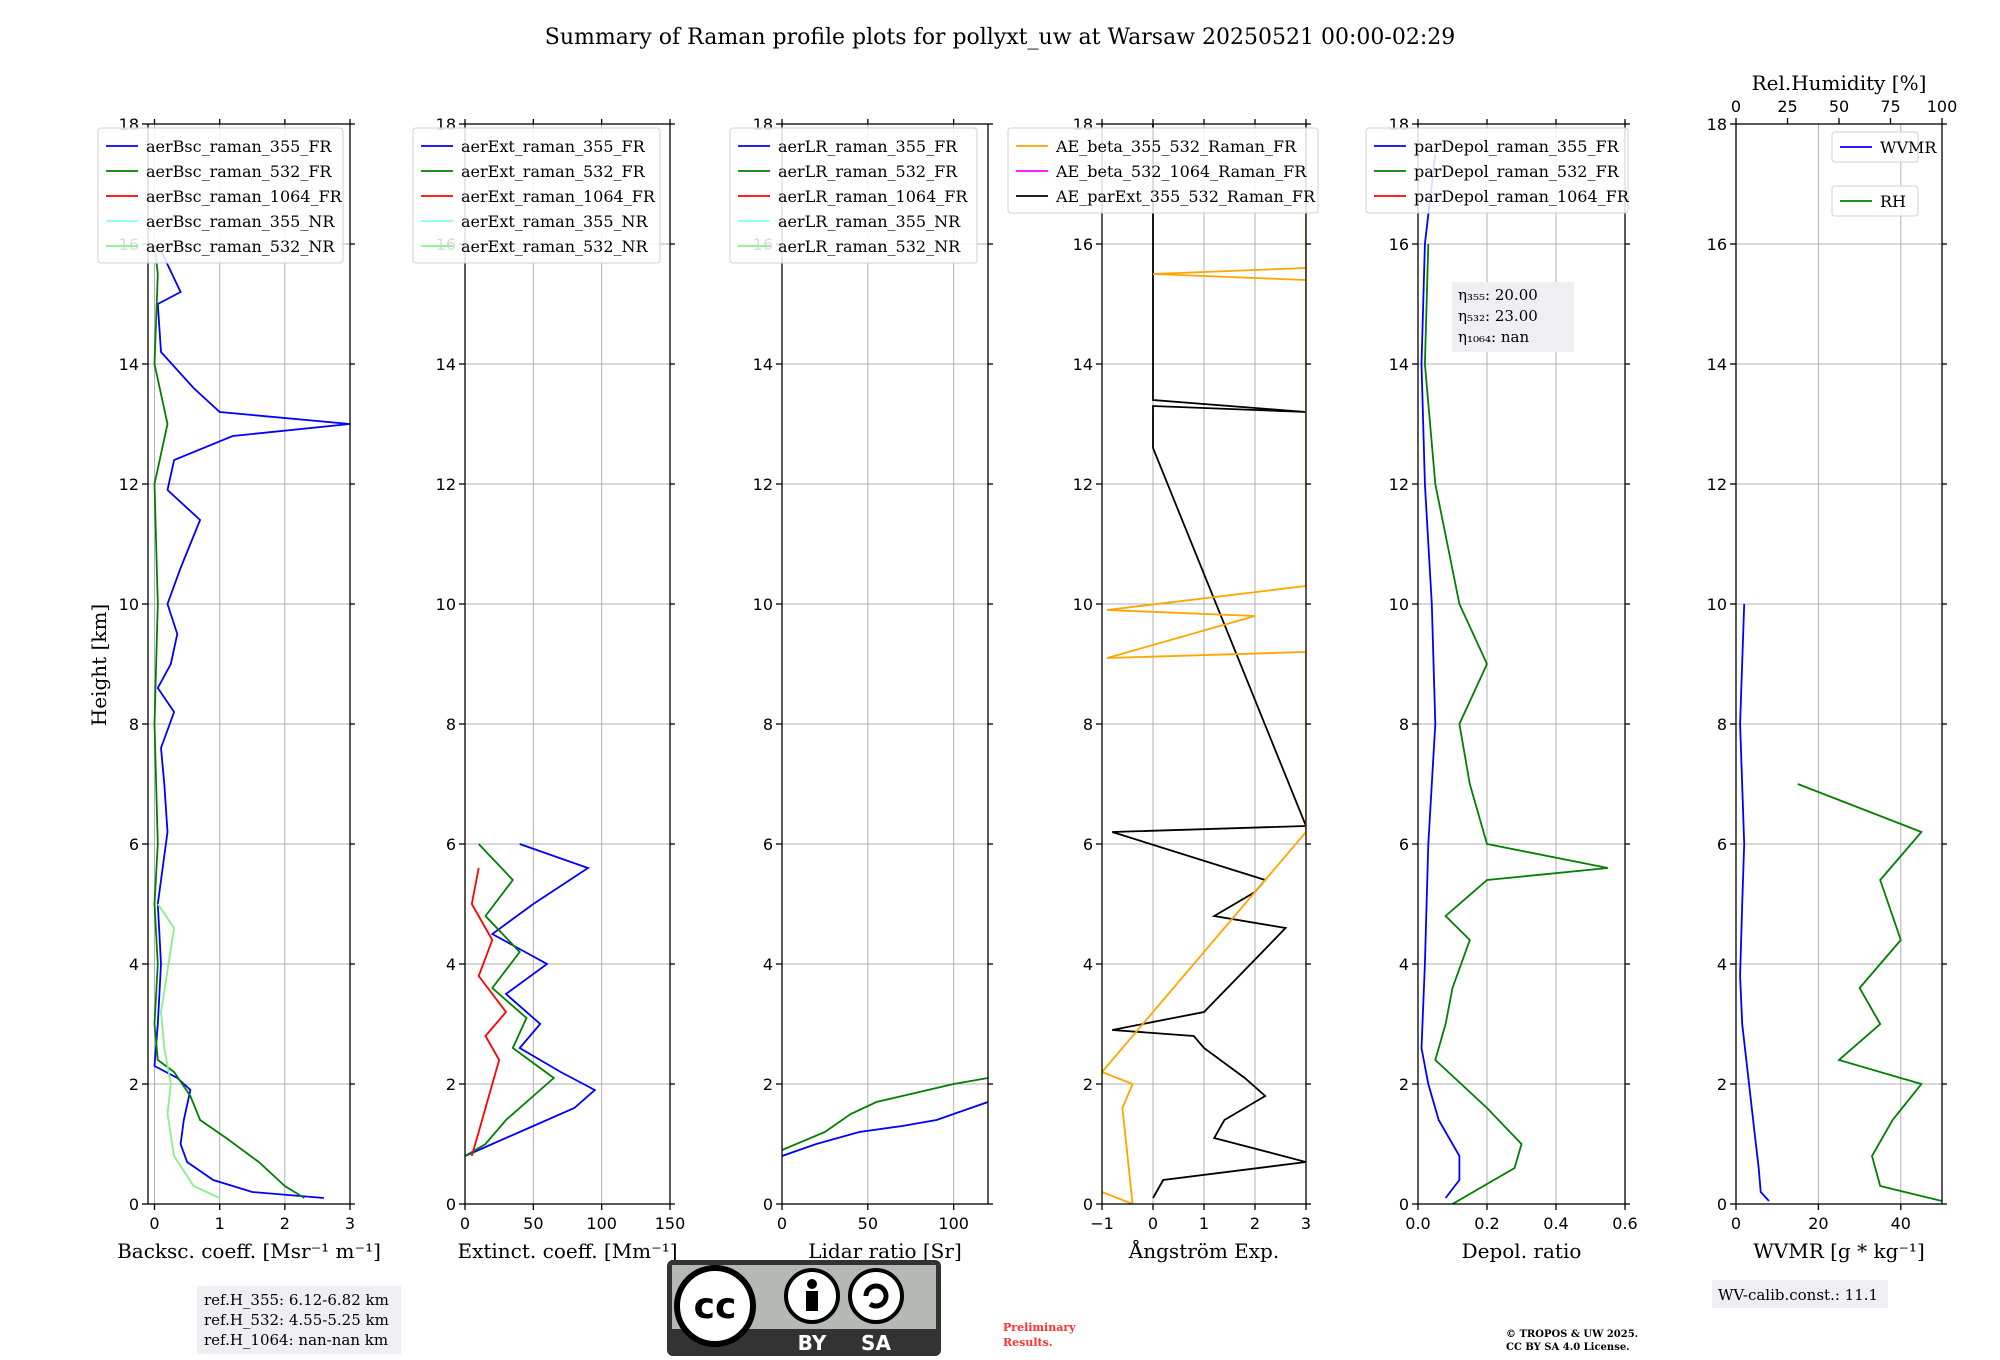 The image size is (2000, 1360). Describe the element at coordinates (1493, 337) in the screenshot. I see `annotation-line: η₁₀₆₄: nan` at that location.